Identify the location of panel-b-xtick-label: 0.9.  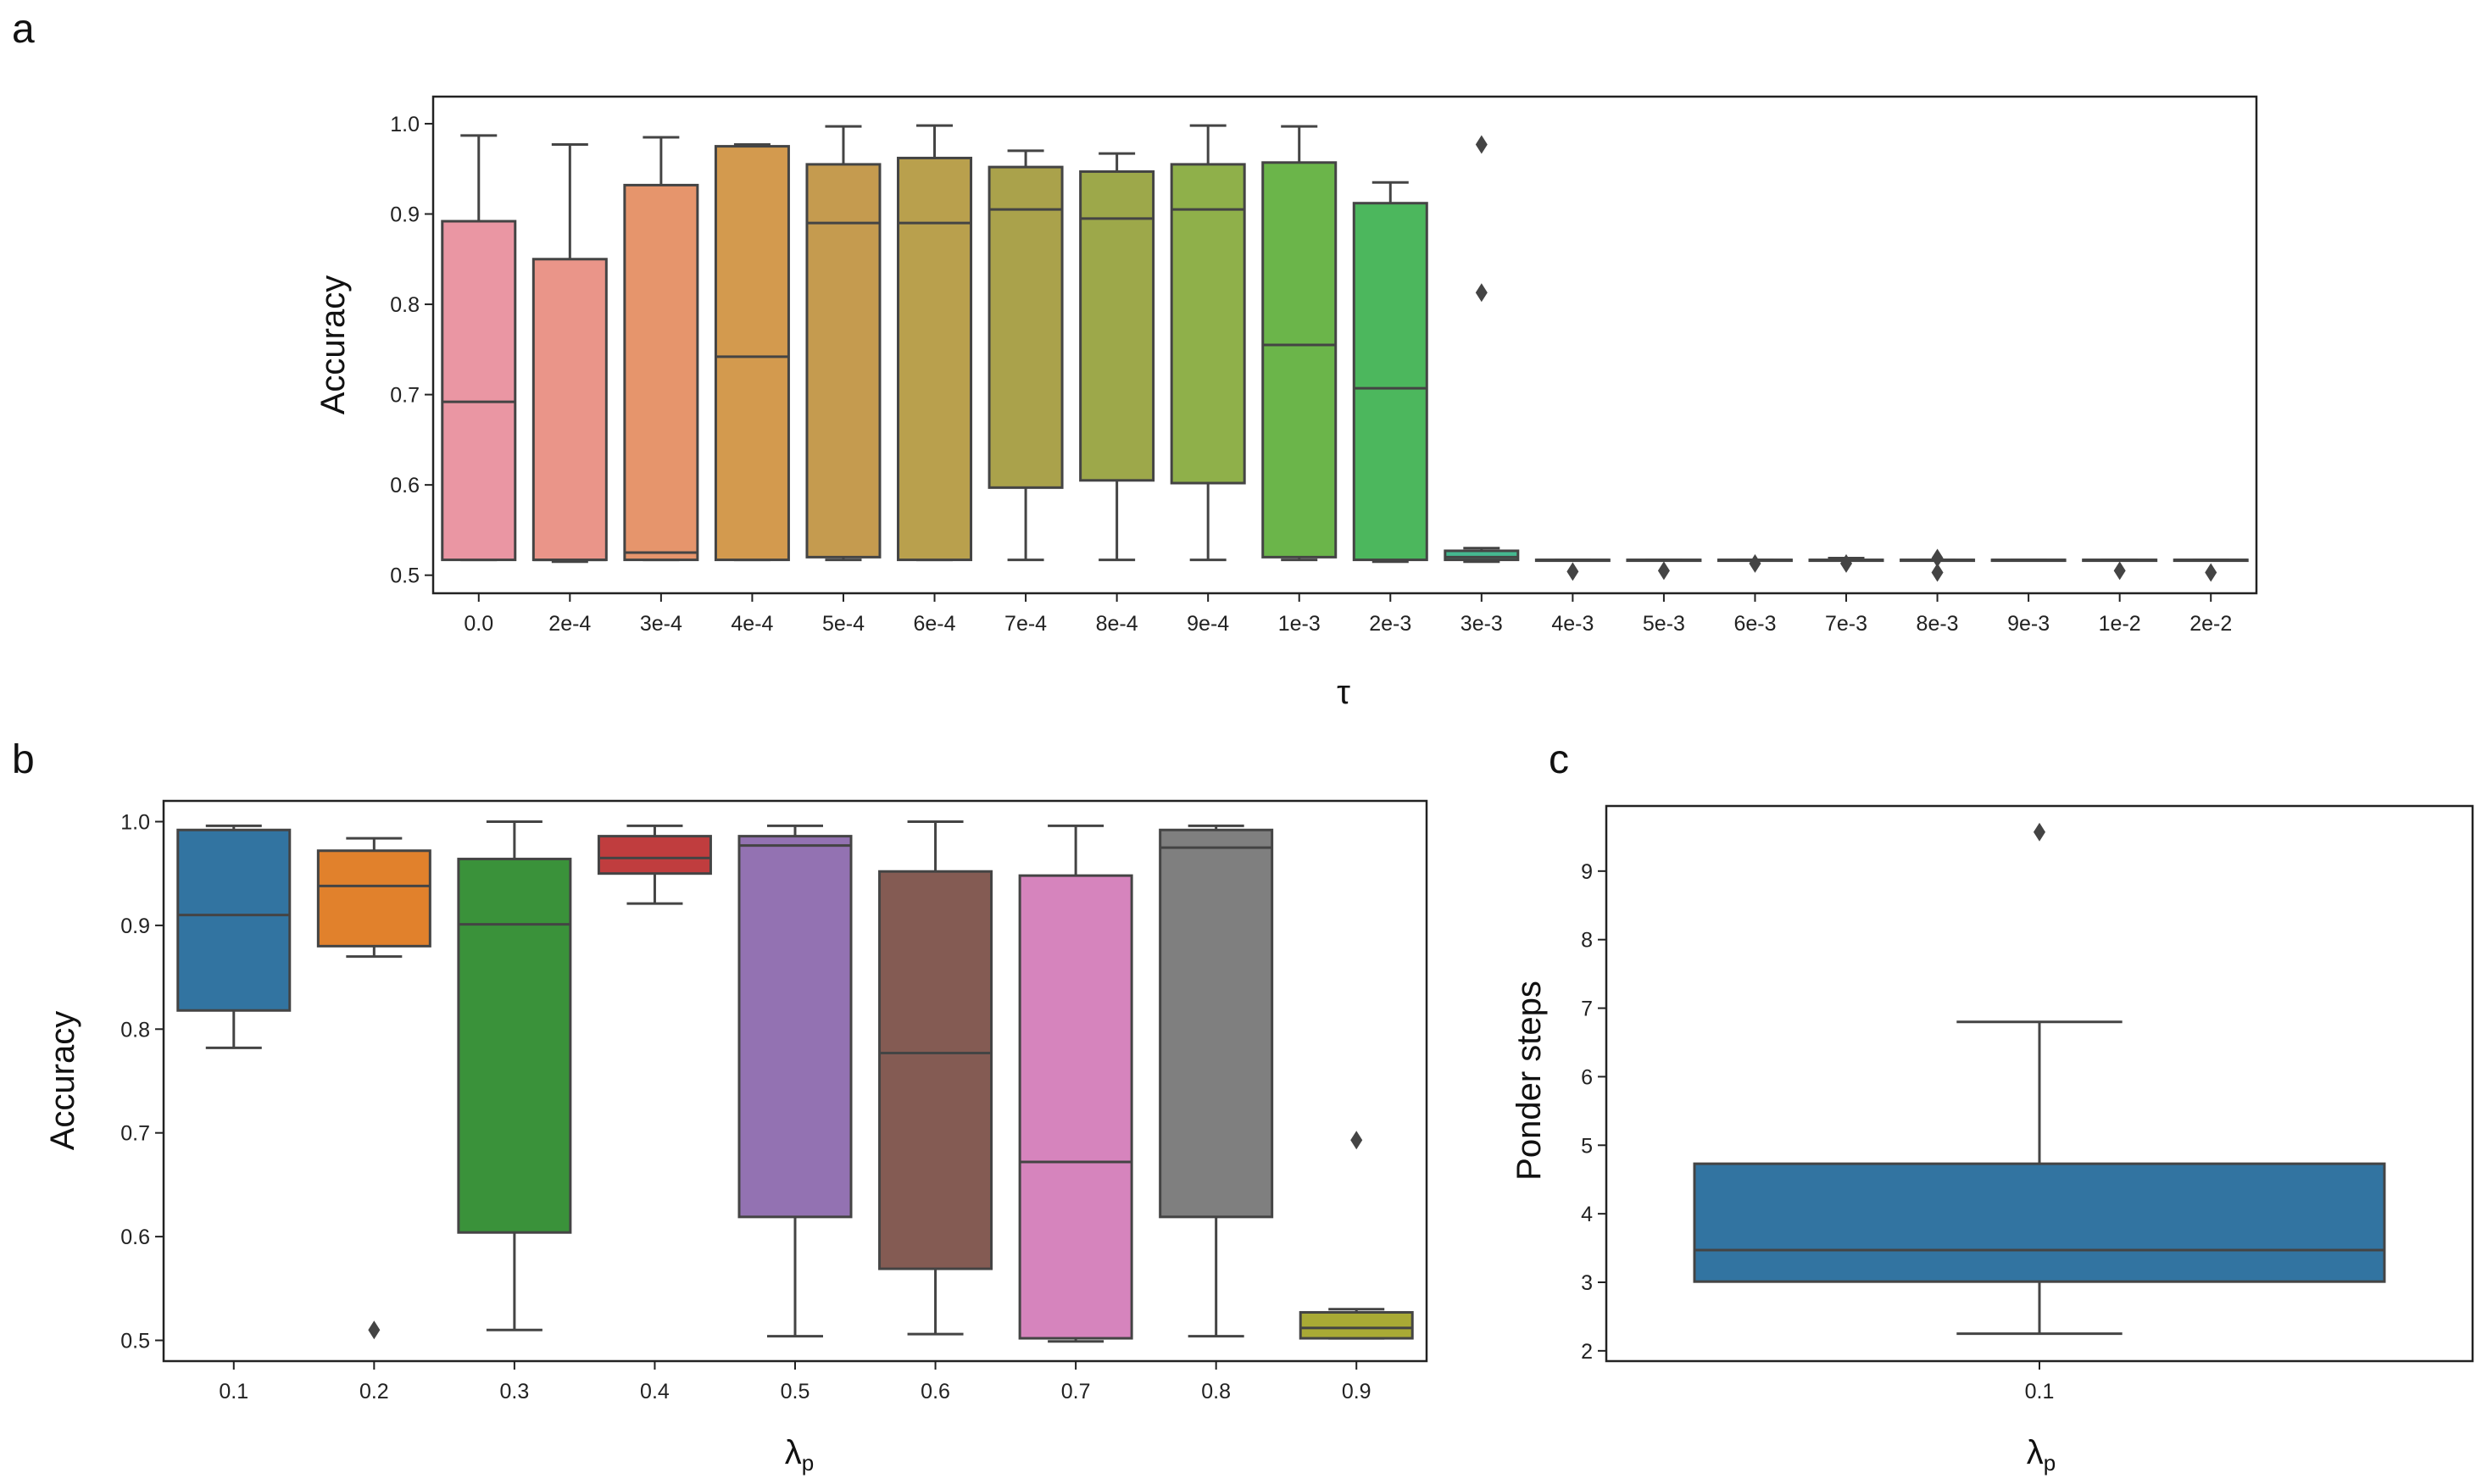
(1356, 1392).